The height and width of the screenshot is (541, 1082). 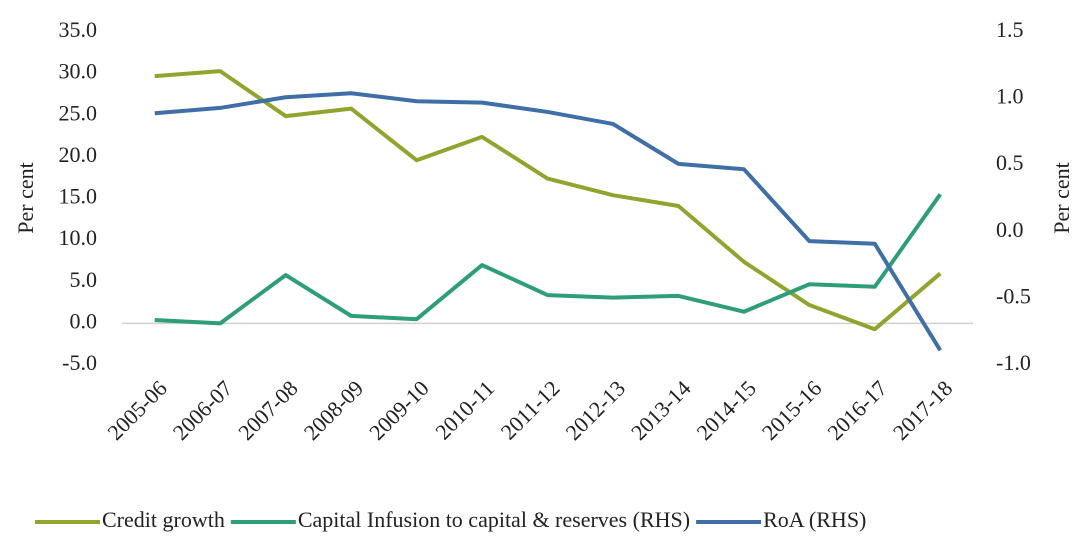 I want to click on y-axis-label: Per cent, so click(x=25, y=197).